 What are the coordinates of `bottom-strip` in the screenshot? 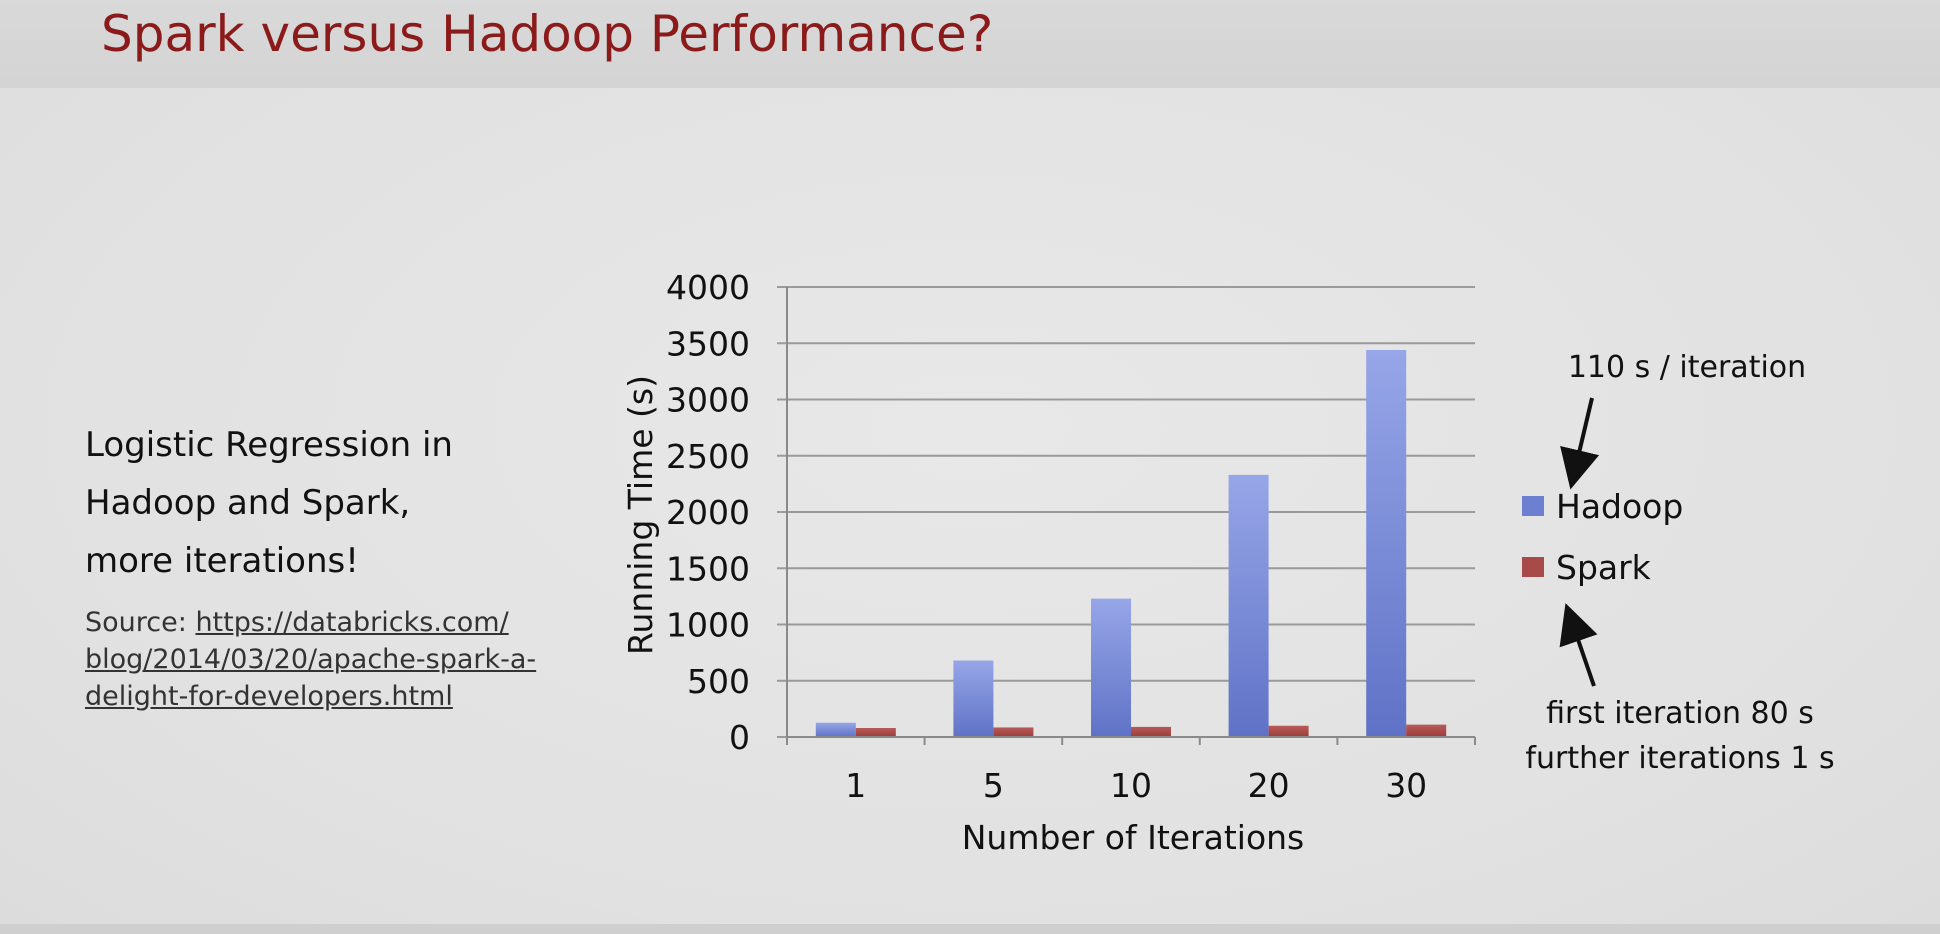 It's located at (970, 929).